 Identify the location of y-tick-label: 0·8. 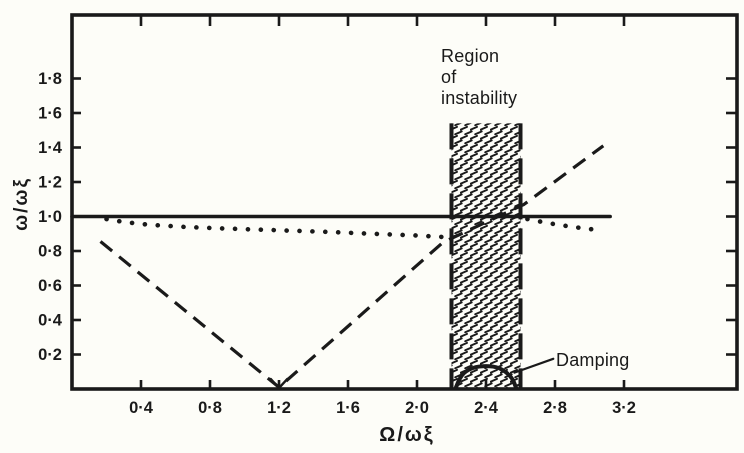
(50, 252).